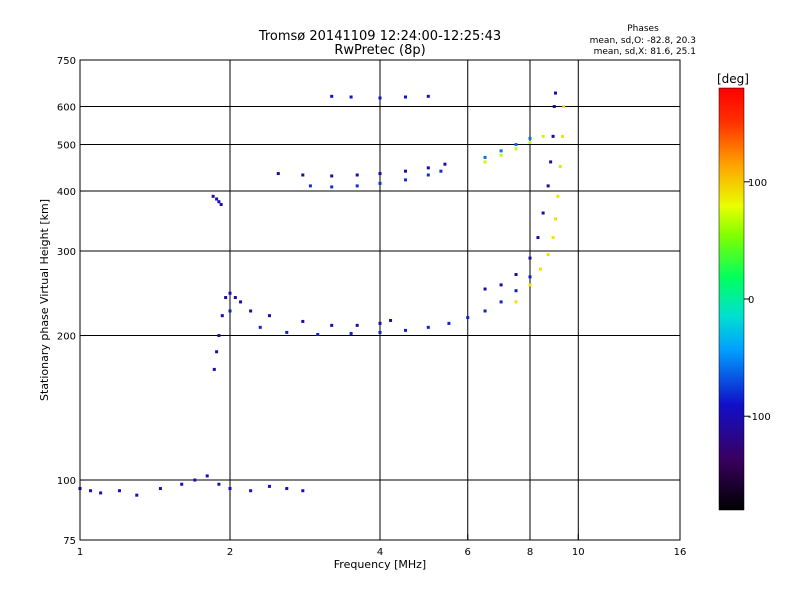  What do you see at coordinates (757, 300) in the screenshot?
I see `colorbar-ticks: 100 0 -100` at bounding box center [757, 300].